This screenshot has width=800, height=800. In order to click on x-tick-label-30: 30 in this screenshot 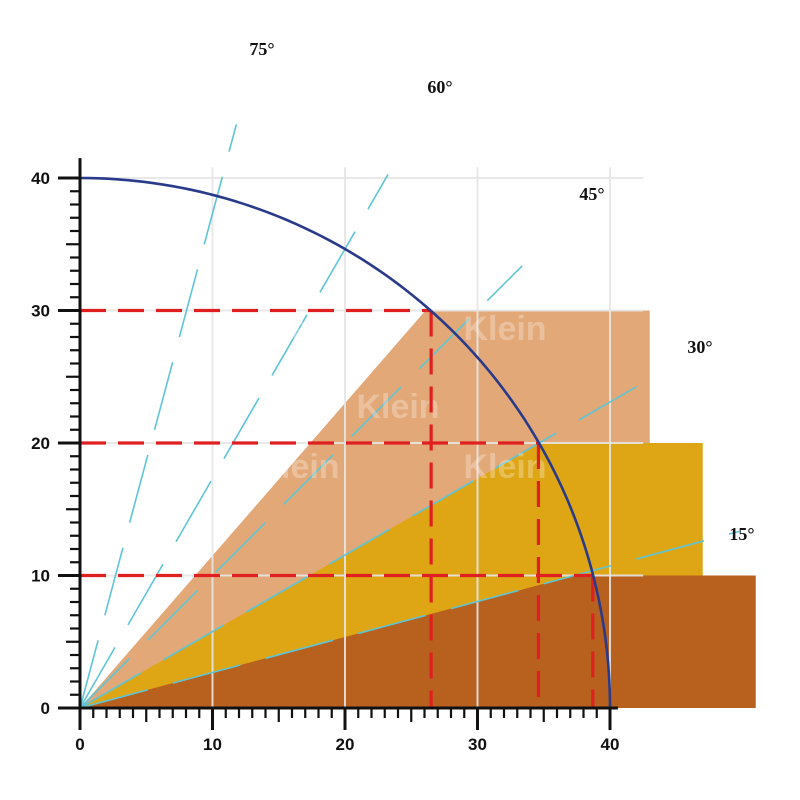, I will do `click(477, 744)`.